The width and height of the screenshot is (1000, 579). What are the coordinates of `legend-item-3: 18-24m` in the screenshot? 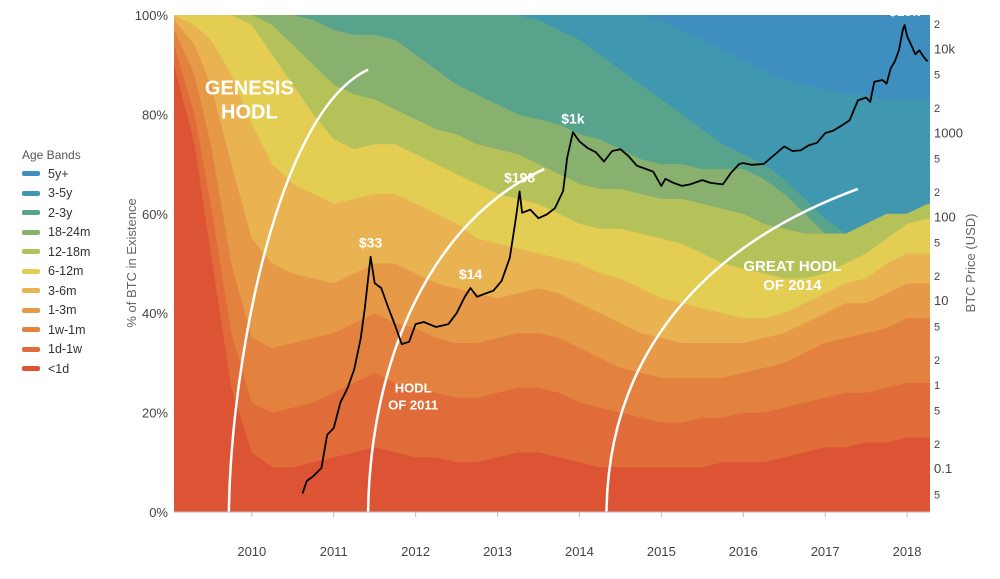 It's located at (56, 233).